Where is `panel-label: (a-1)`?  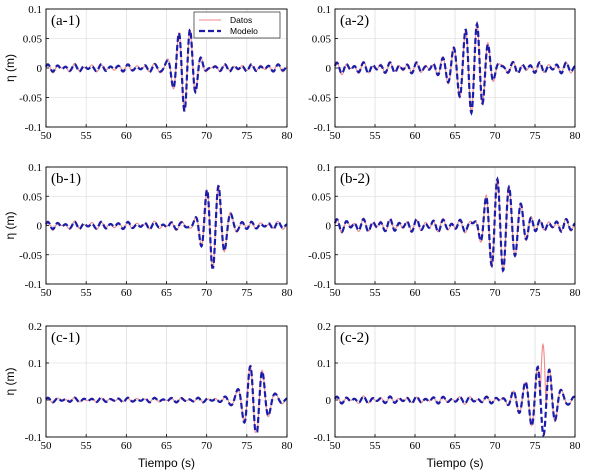
panel-label: (a-1) is located at coordinates (65, 21).